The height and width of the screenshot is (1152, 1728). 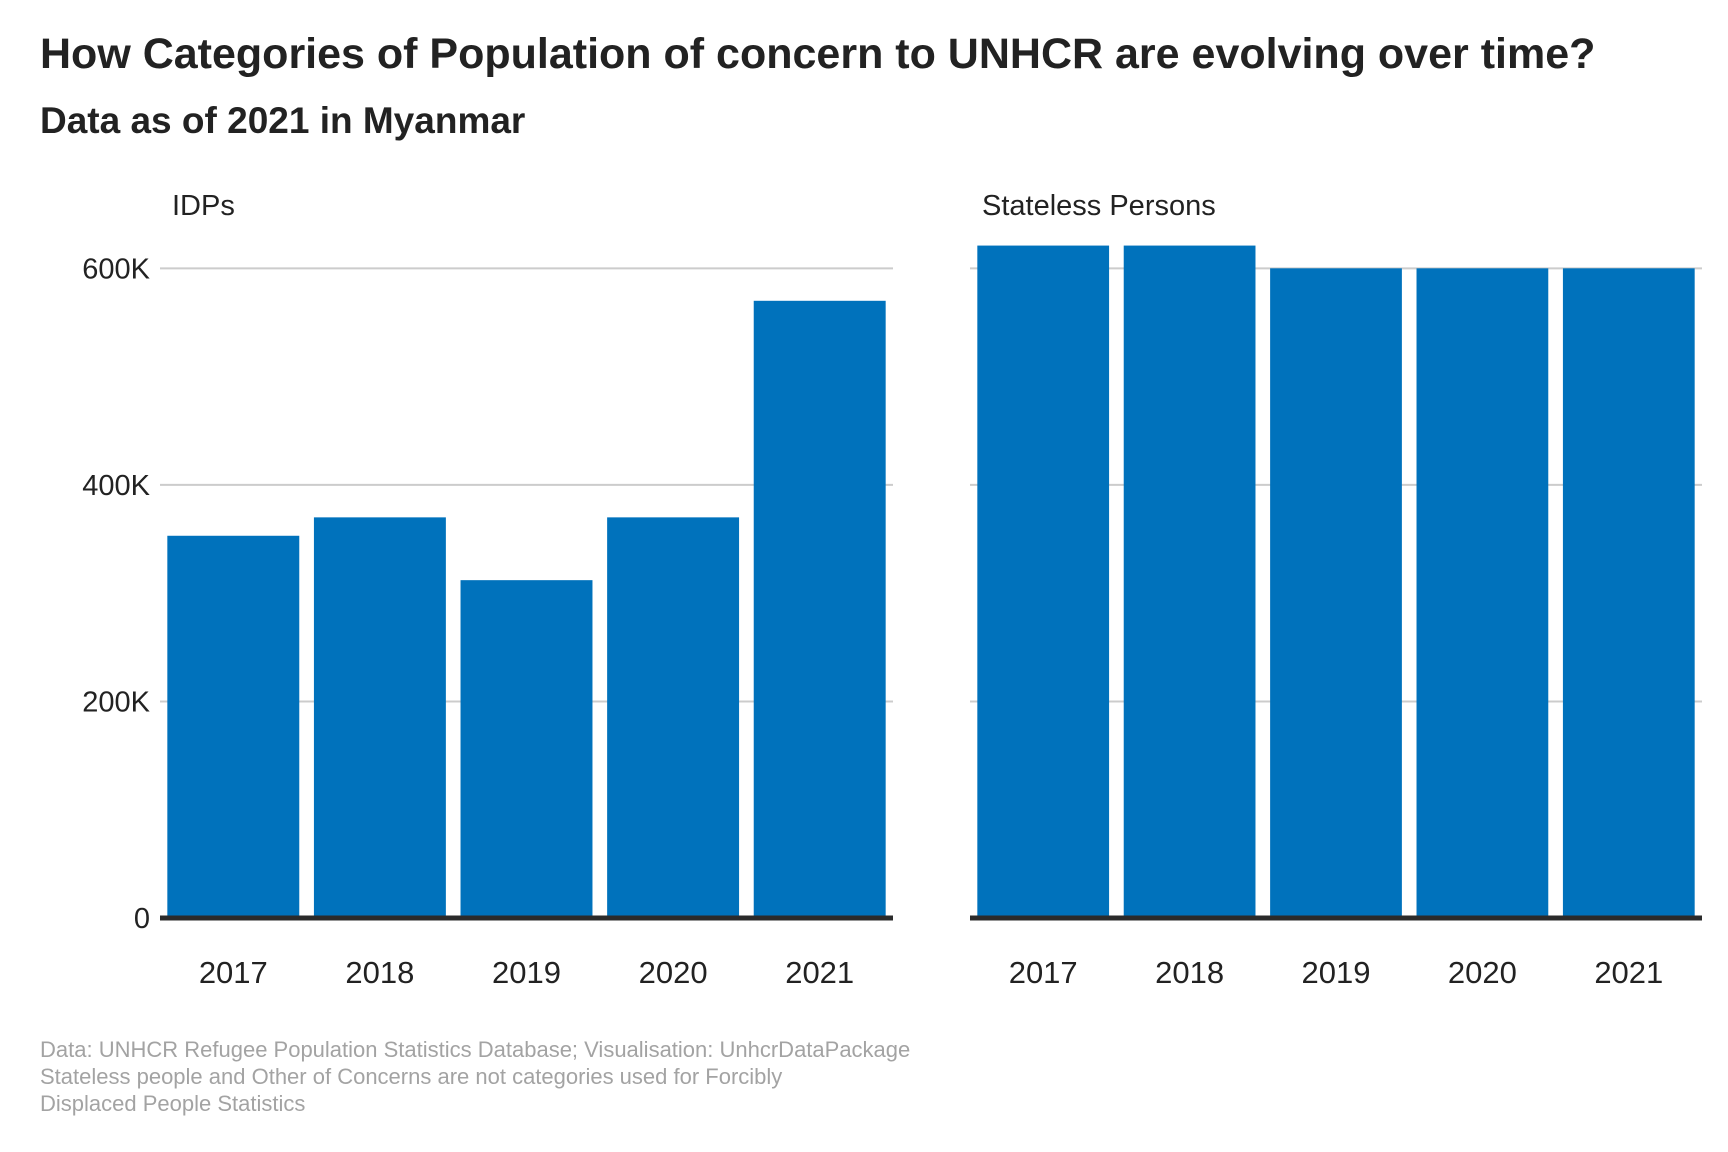 I want to click on bar-1-2020, so click(x=1482, y=593).